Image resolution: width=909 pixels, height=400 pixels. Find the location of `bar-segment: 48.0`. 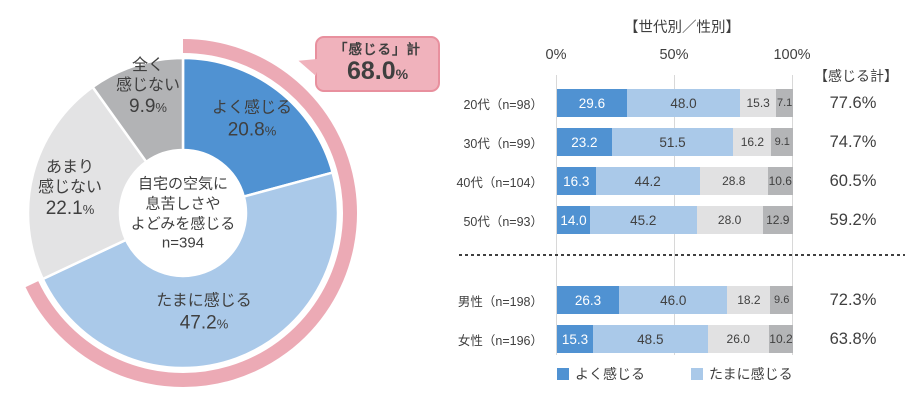

bar-segment: 48.0 is located at coordinates (683, 103).